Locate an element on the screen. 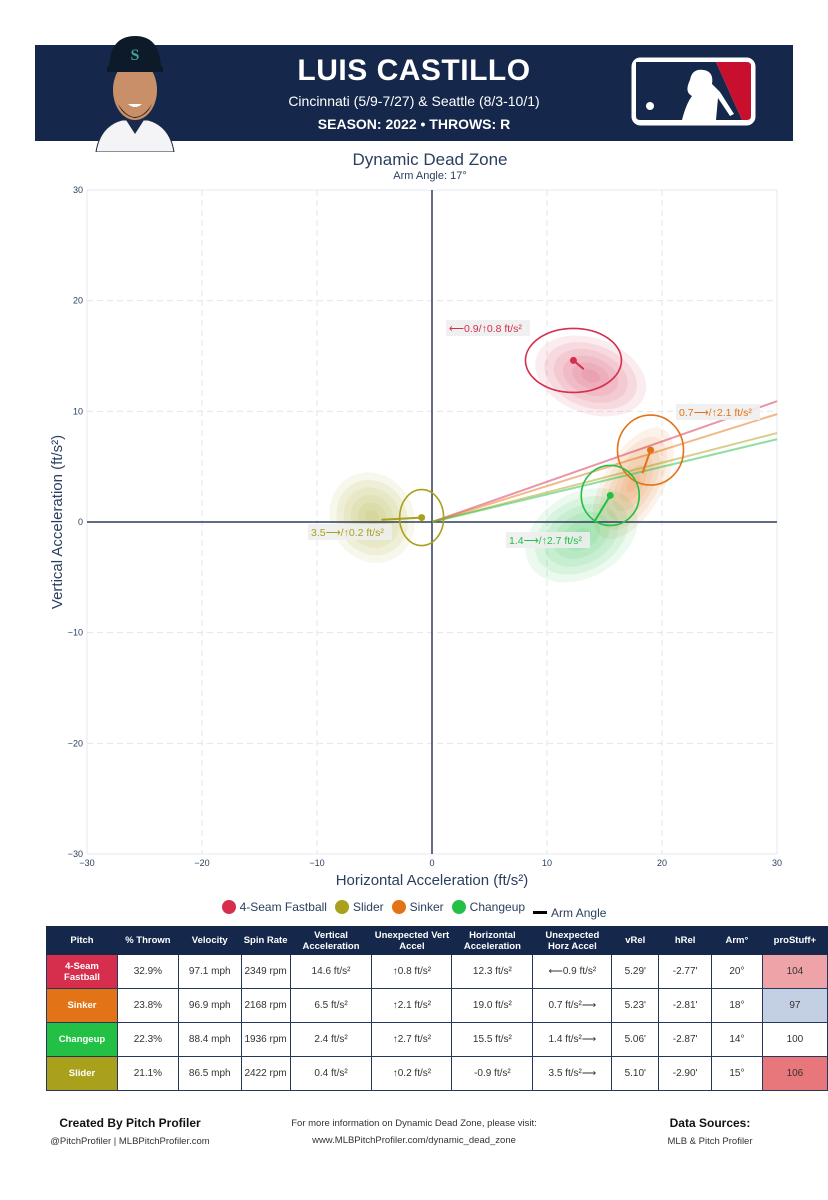  column-header: % Thrown is located at coordinates (147, 940).